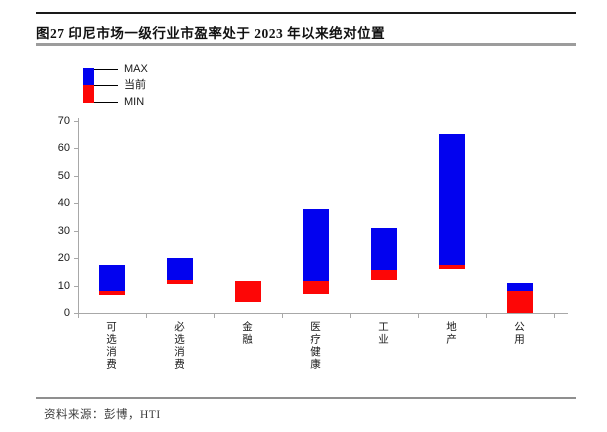  Describe the element at coordinates (382, 333) in the screenshot. I see `category-label: 工业` at that location.